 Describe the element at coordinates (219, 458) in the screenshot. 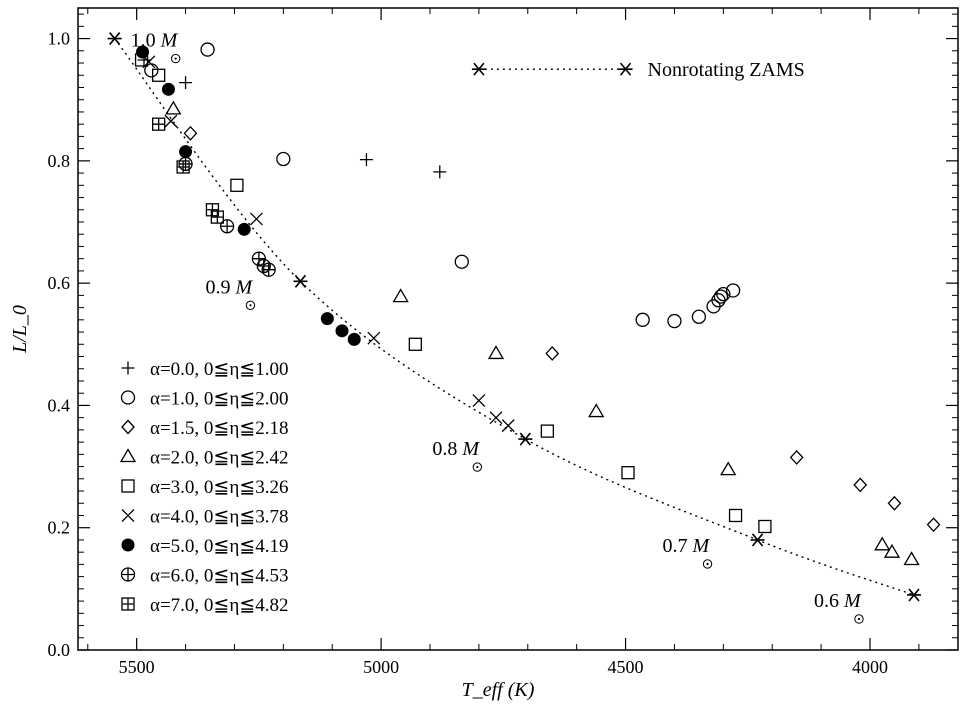

I see `legend-entry: α=2.0, 0≦η≦2.42` at that location.